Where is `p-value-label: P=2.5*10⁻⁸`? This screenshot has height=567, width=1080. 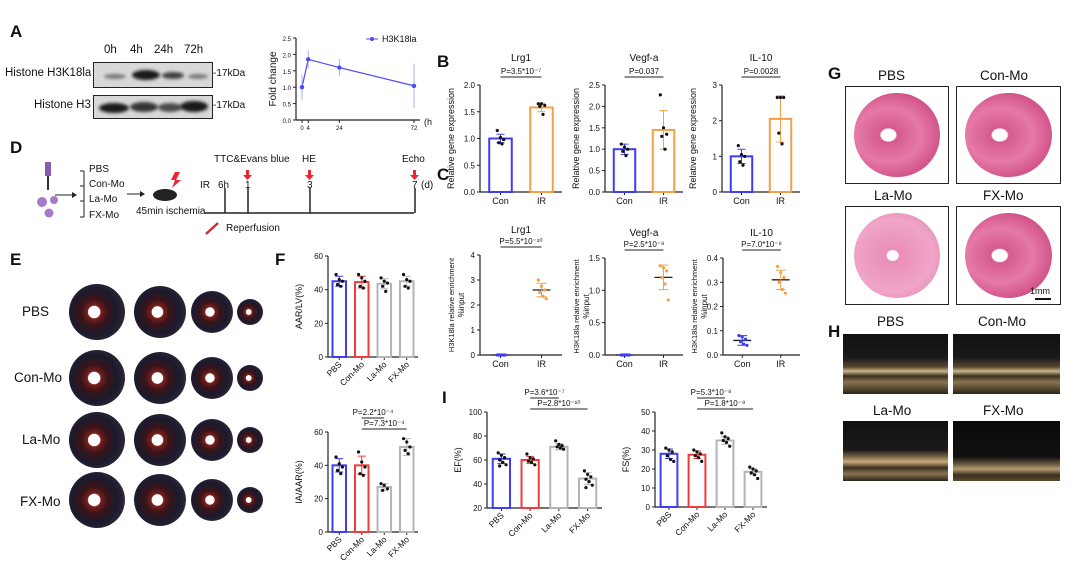
p-value-label: P=2.5*10⁻⁸ is located at coordinates (644, 244).